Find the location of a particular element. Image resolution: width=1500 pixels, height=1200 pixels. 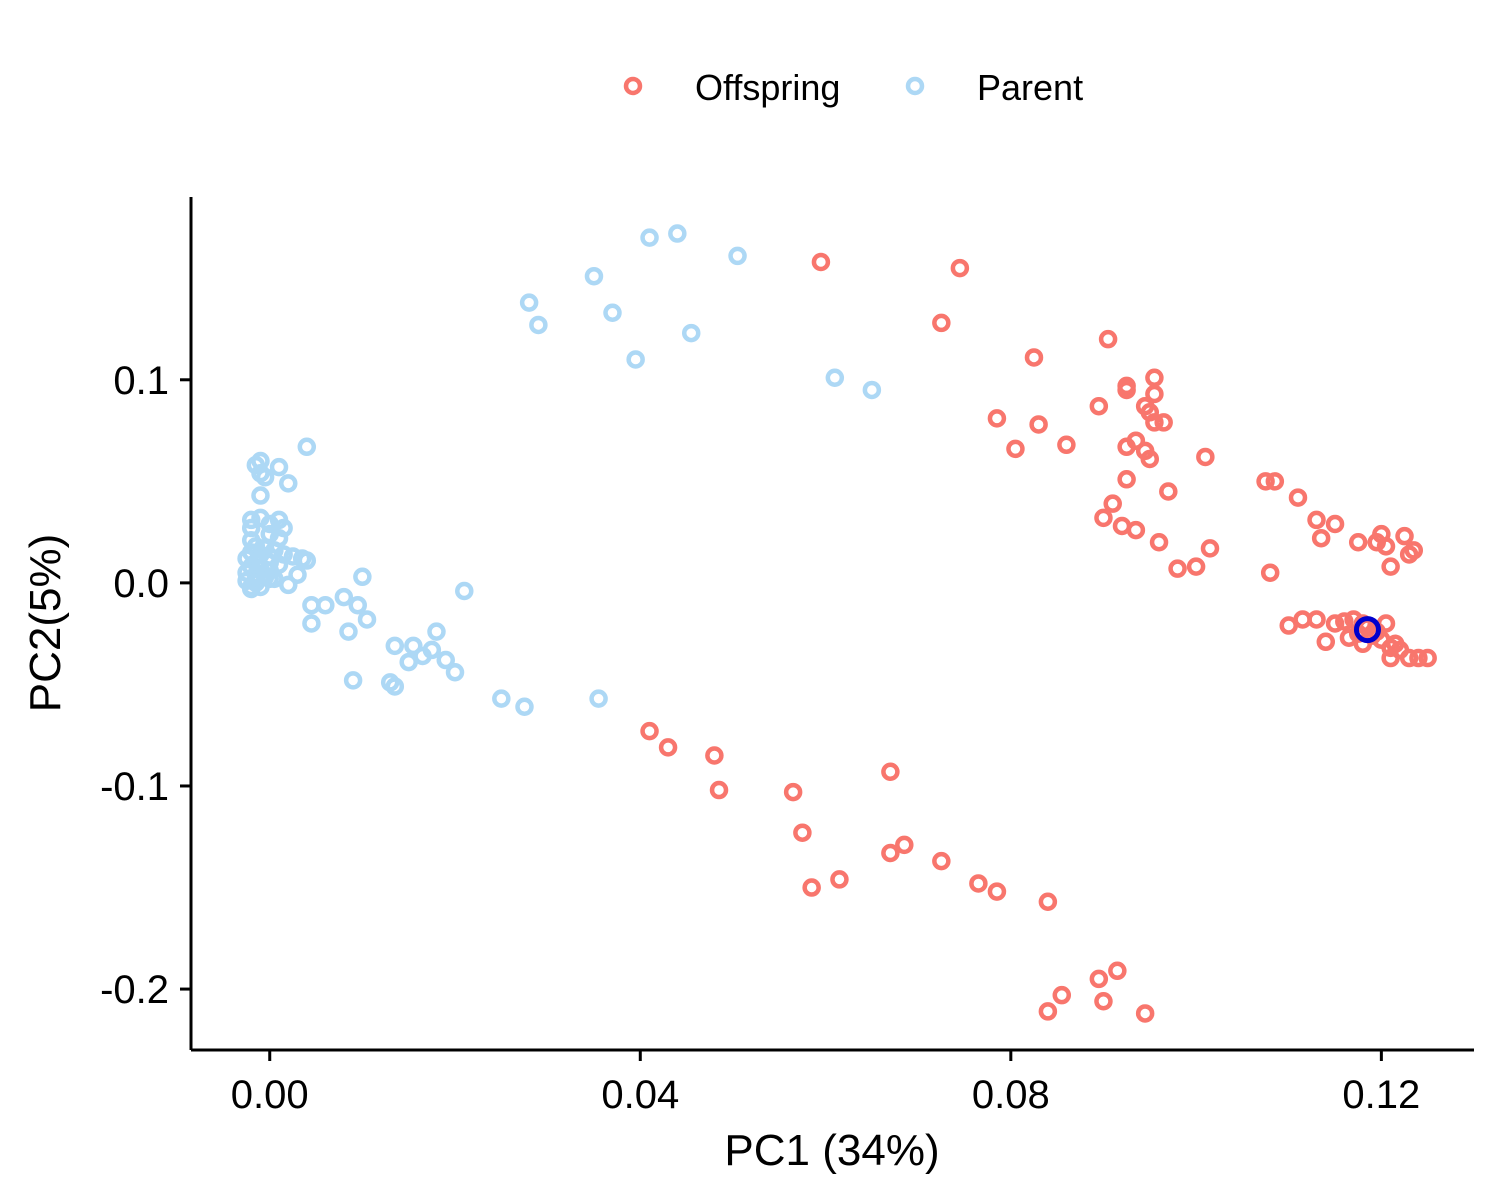

legend-label-offspring: Offspring is located at coordinates (767, 87).